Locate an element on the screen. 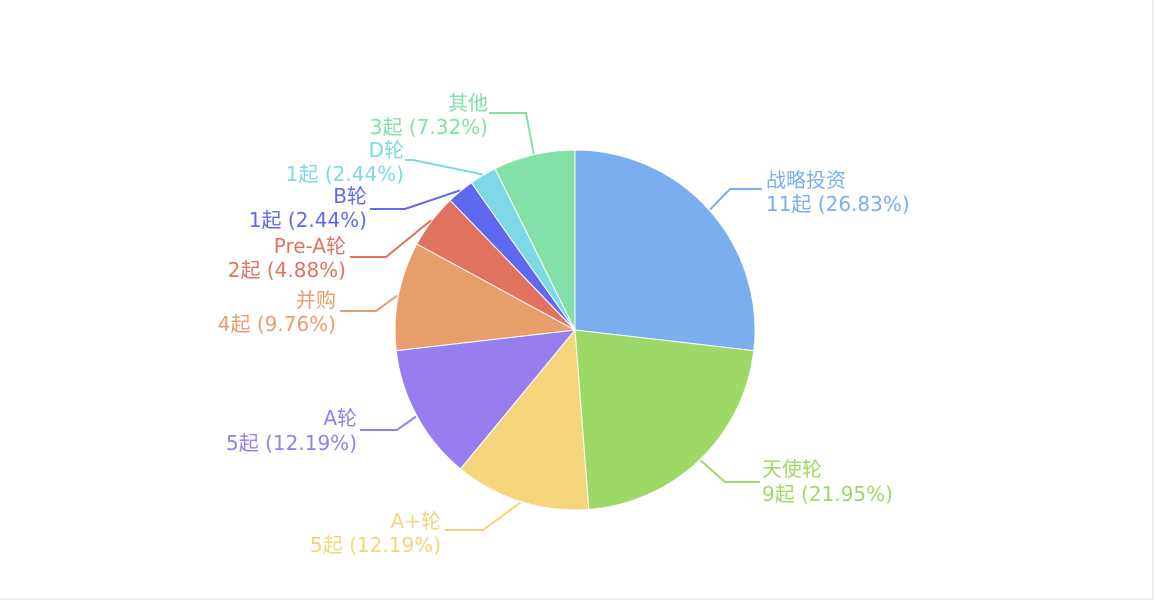 The height and width of the screenshot is (604, 1156). slice-value: 11起 (26.83%) is located at coordinates (838, 204).